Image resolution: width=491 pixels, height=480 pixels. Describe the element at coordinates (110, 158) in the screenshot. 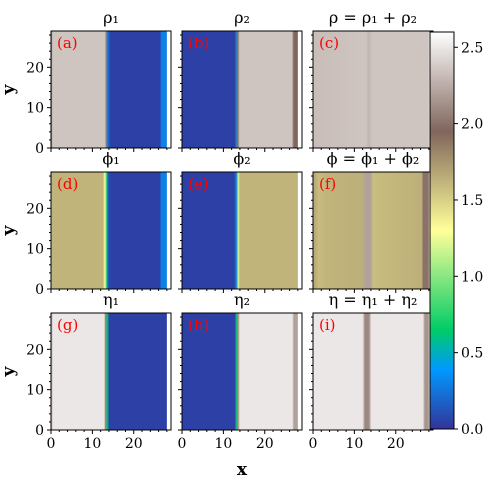

I see `panel-title: ϕ₁` at that location.